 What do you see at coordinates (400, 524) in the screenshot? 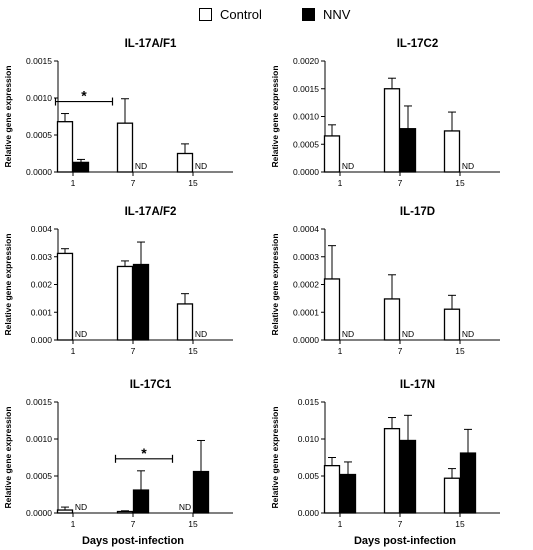
I see `panel-6-x-tick-label: 7` at bounding box center [400, 524].